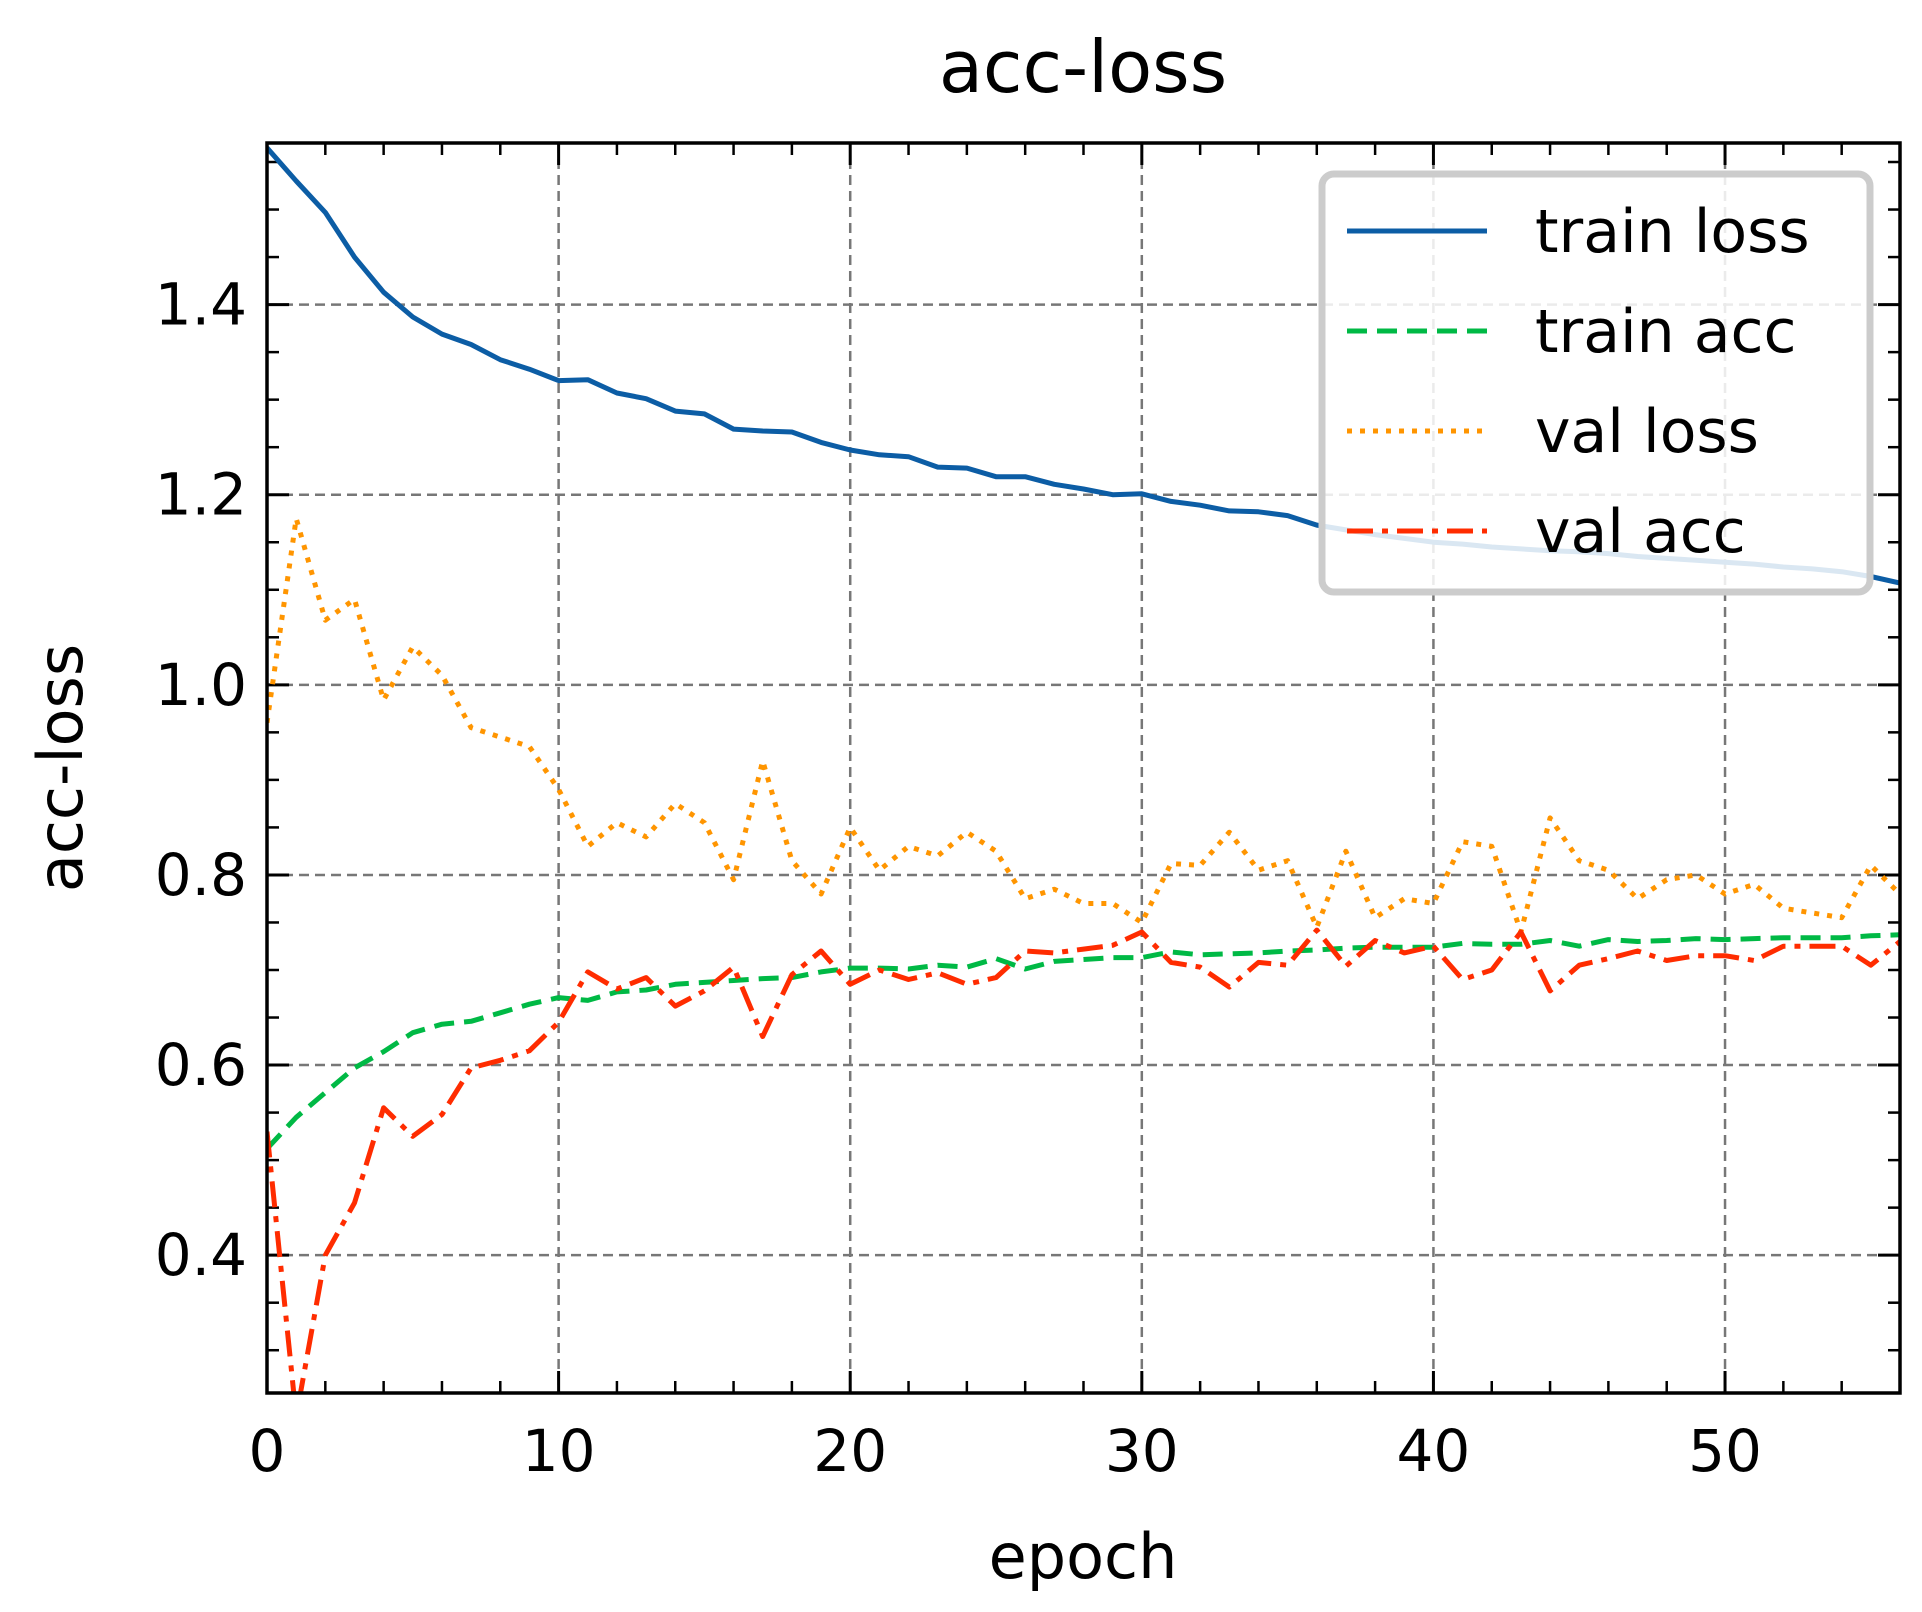  Describe the element at coordinates (1665, 332) in the screenshot. I see `legend-label-train-acc: train acc` at that location.